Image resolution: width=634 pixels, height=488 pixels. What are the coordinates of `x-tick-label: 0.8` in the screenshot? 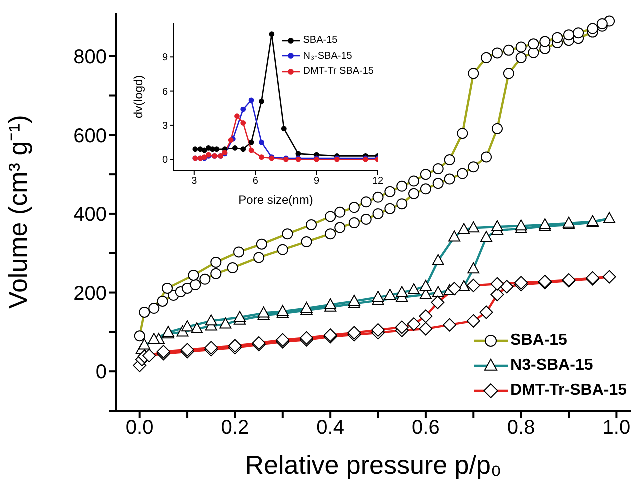 It's located at (521, 428).